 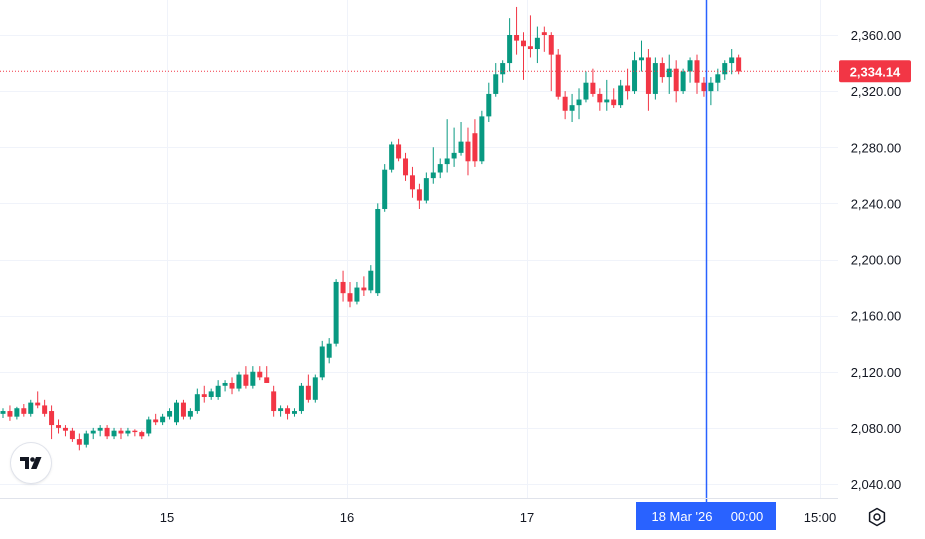 What do you see at coordinates (820, 517) in the screenshot?
I see `x-tick-label: 15:00` at bounding box center [820, 517].